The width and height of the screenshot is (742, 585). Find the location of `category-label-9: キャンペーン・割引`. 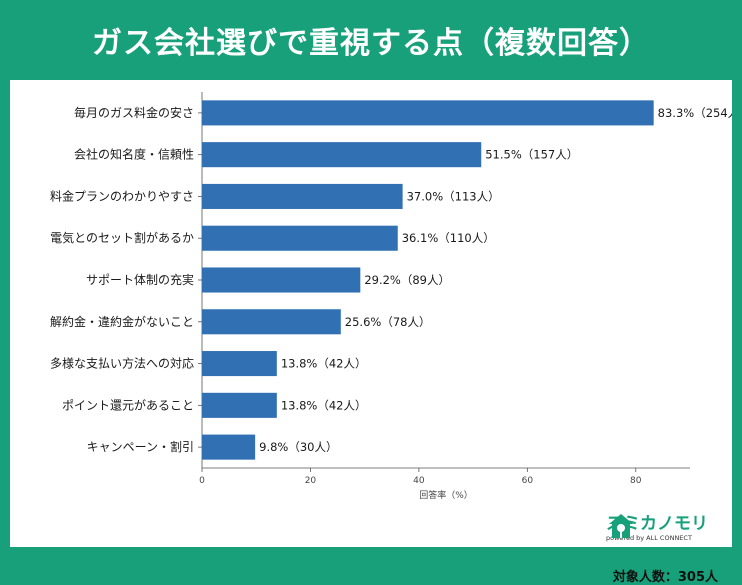

category-label-9: キャンペーン・割引 is located at coordinates (140, 446).